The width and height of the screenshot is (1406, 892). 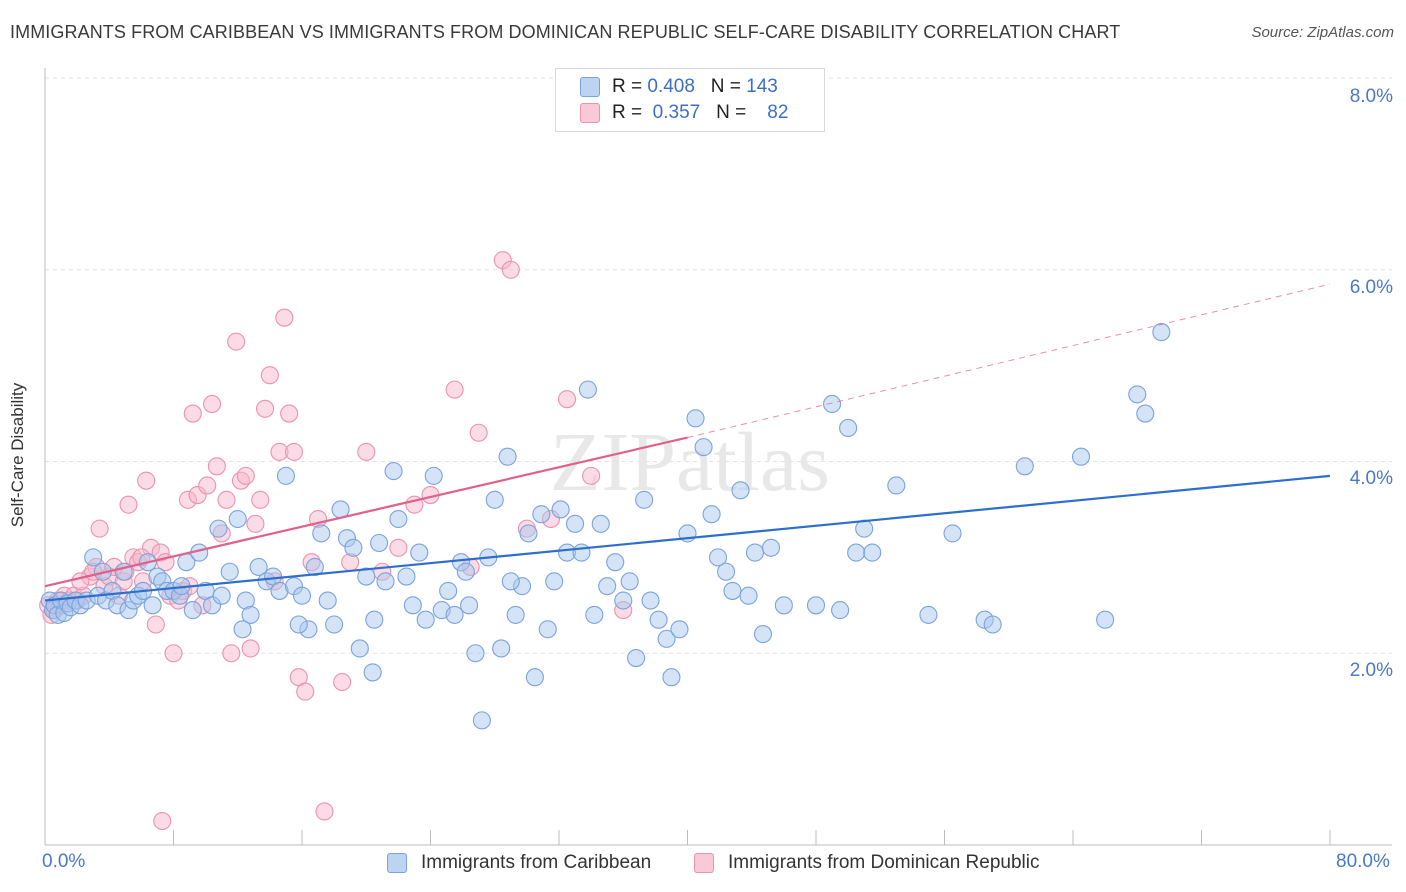 I want to click on bottom-legend-caribbean: Immigrants from Caribbean, so click(x=519, y=863).